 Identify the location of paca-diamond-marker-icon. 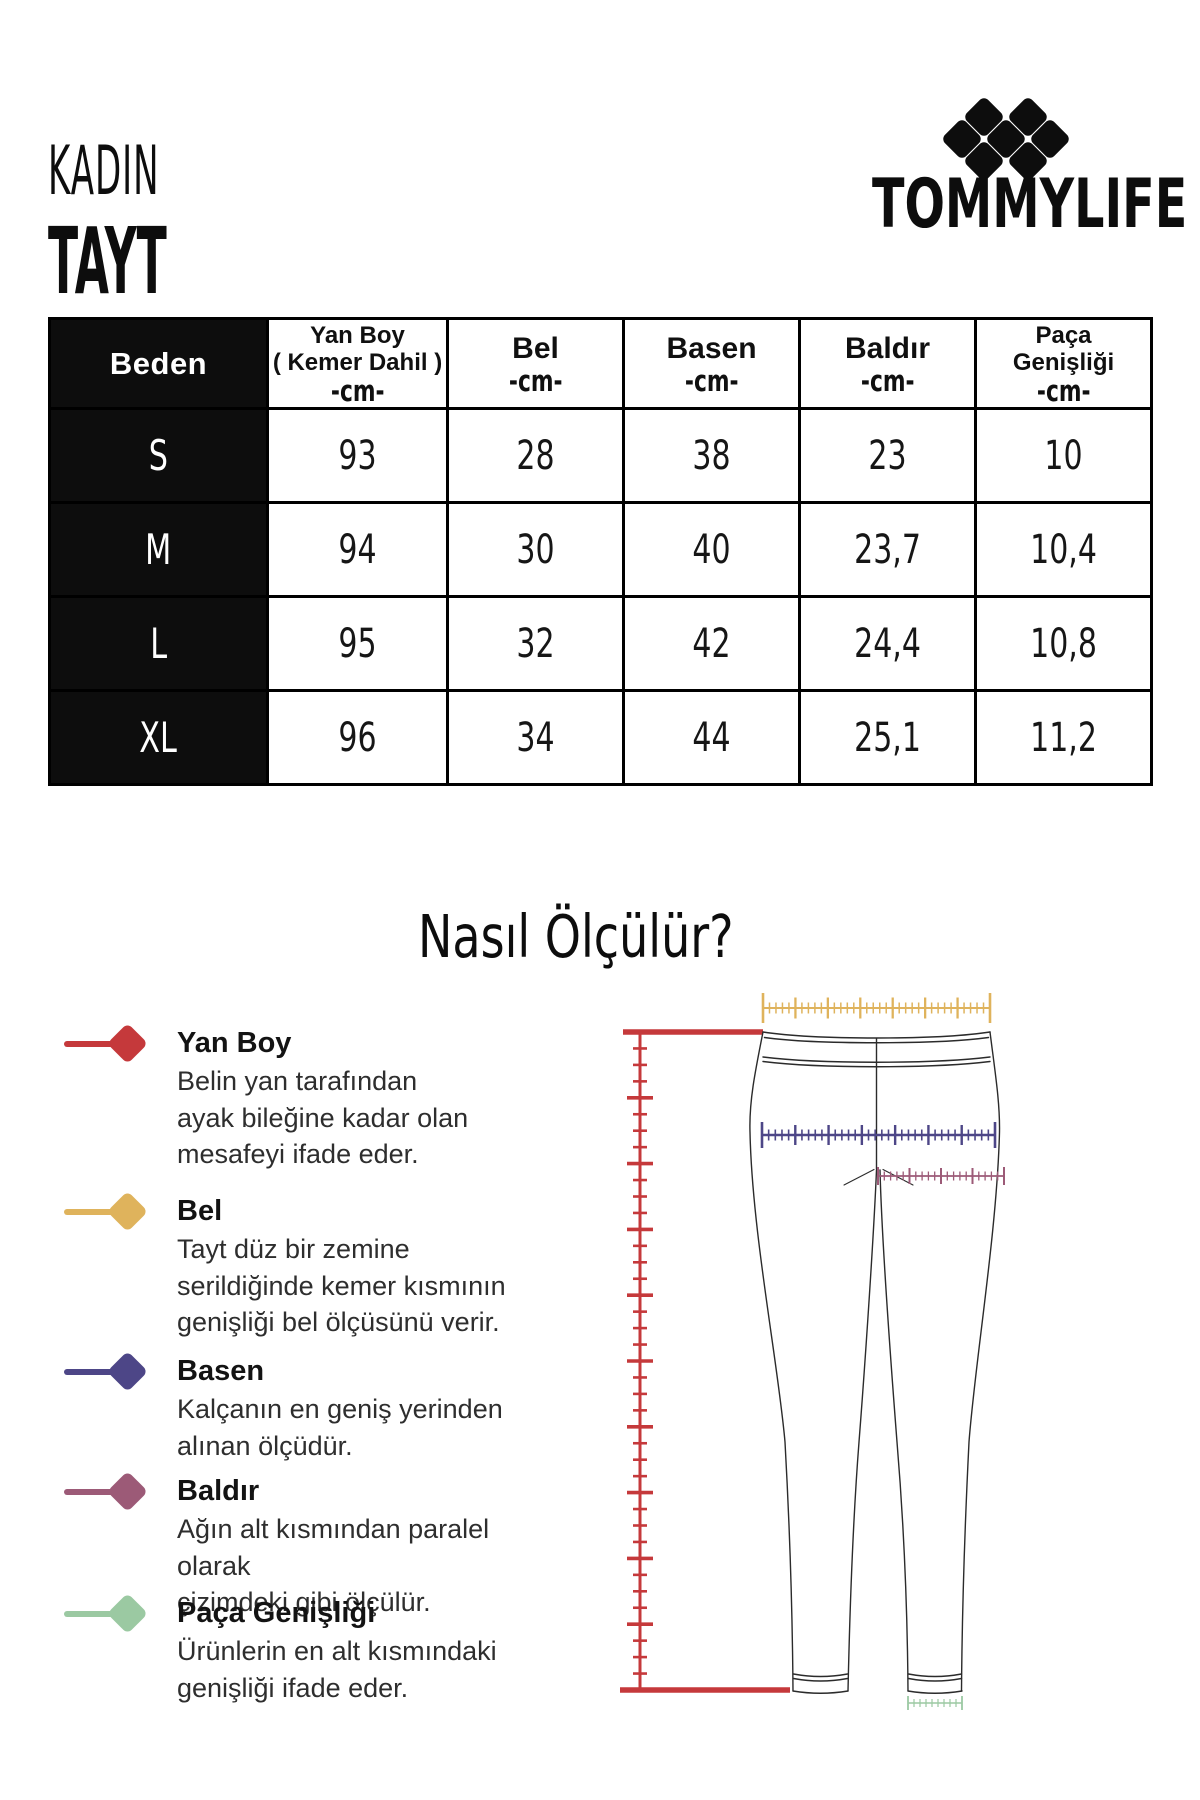
(108, 1613).